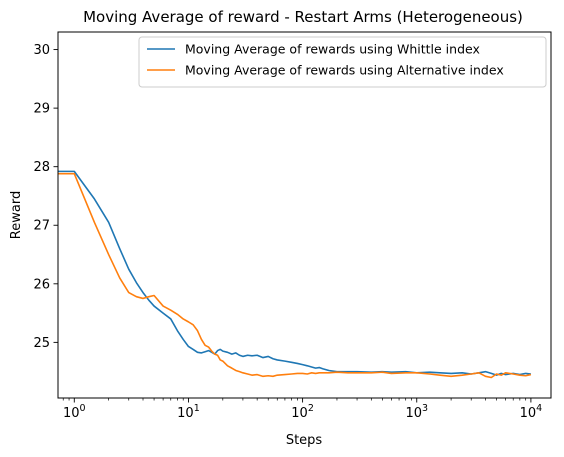 The width and height of the screenshot is (564, 457). I want to click on legend-box, so click(342, 62).